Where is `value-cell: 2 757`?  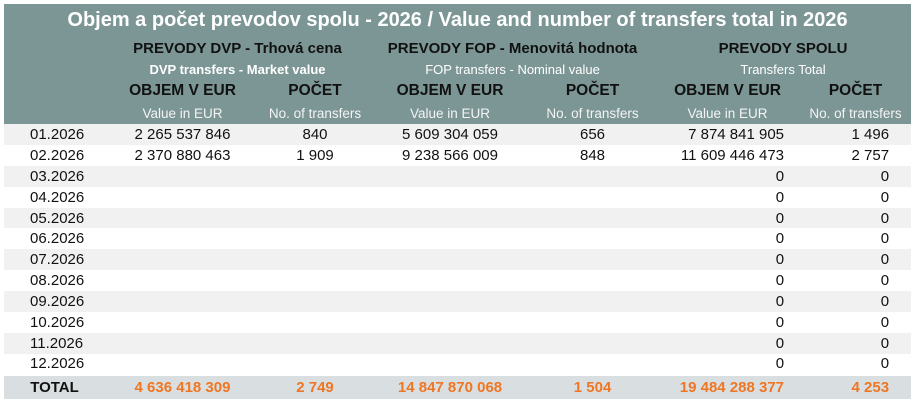 value-cell: 2 757 is located at coordinates (856, 155).